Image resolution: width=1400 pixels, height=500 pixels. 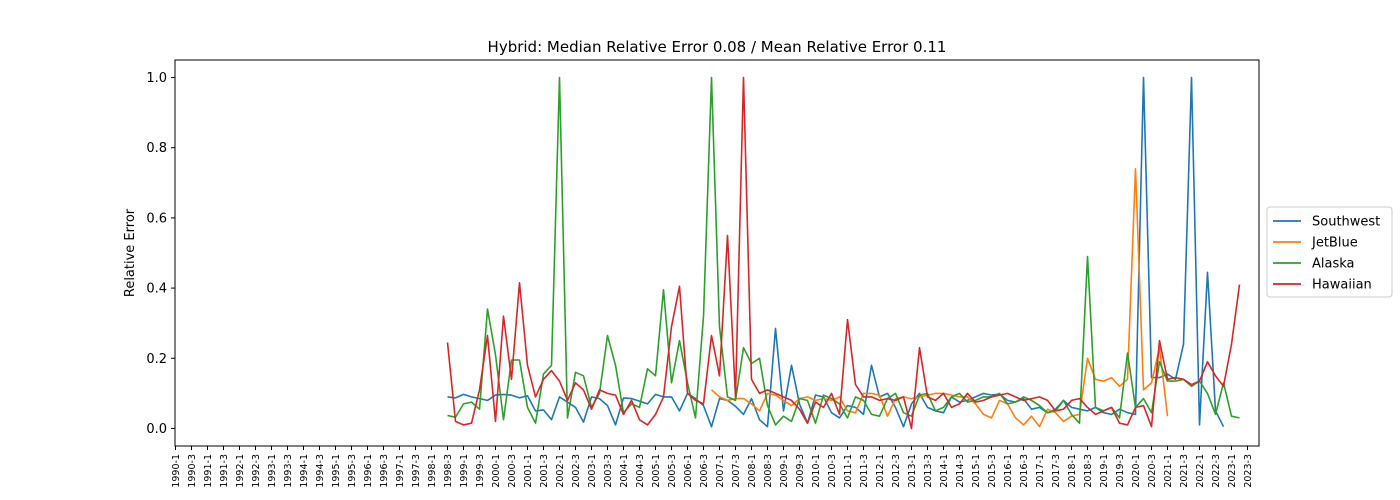 I want to click on x-tick-label: 2001-1, so click(x=528, y=471).